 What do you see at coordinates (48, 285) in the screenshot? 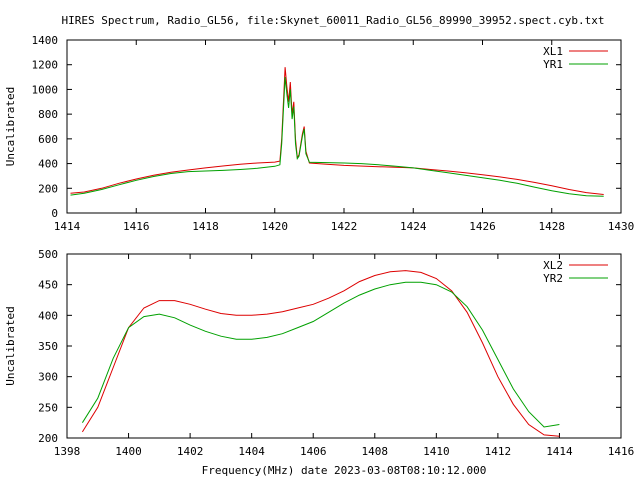
I see `y-tick-label: 450` at bounding box center [48, 285].